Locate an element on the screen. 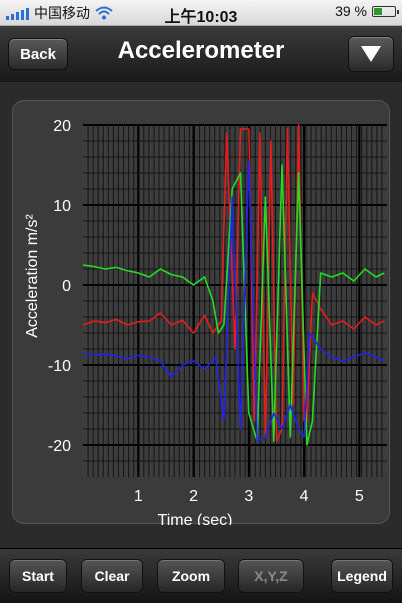  back-button: Back is located at coordinates (38, 54).